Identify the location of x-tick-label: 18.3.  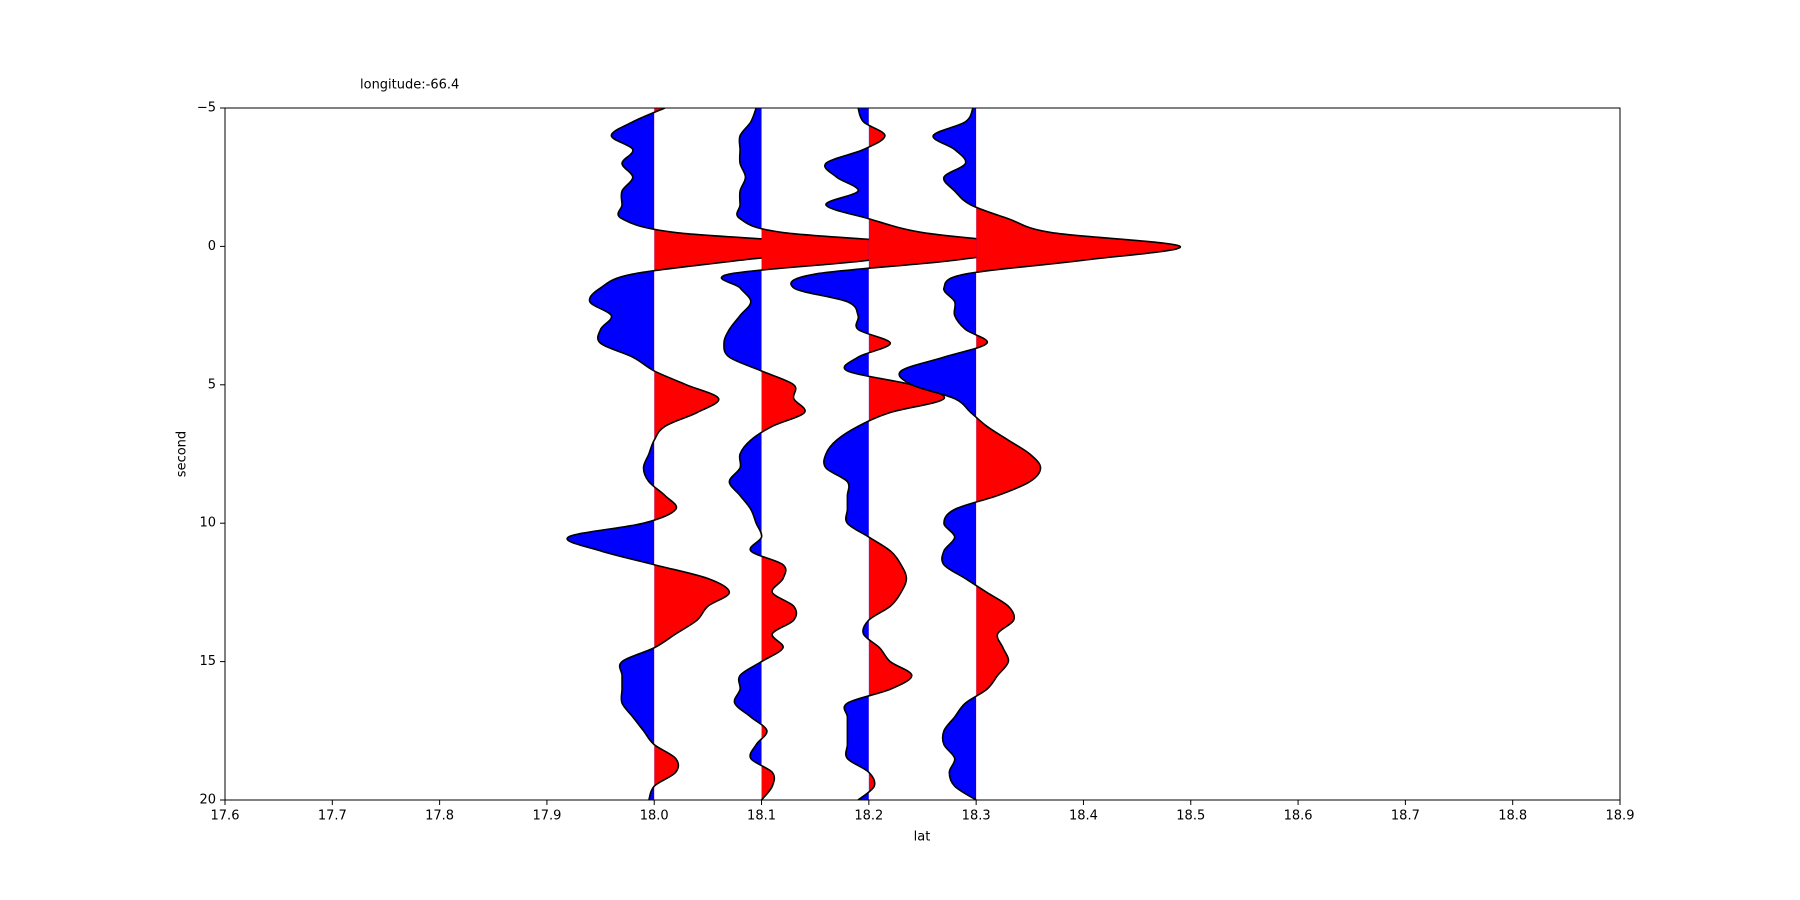
(976, 816).